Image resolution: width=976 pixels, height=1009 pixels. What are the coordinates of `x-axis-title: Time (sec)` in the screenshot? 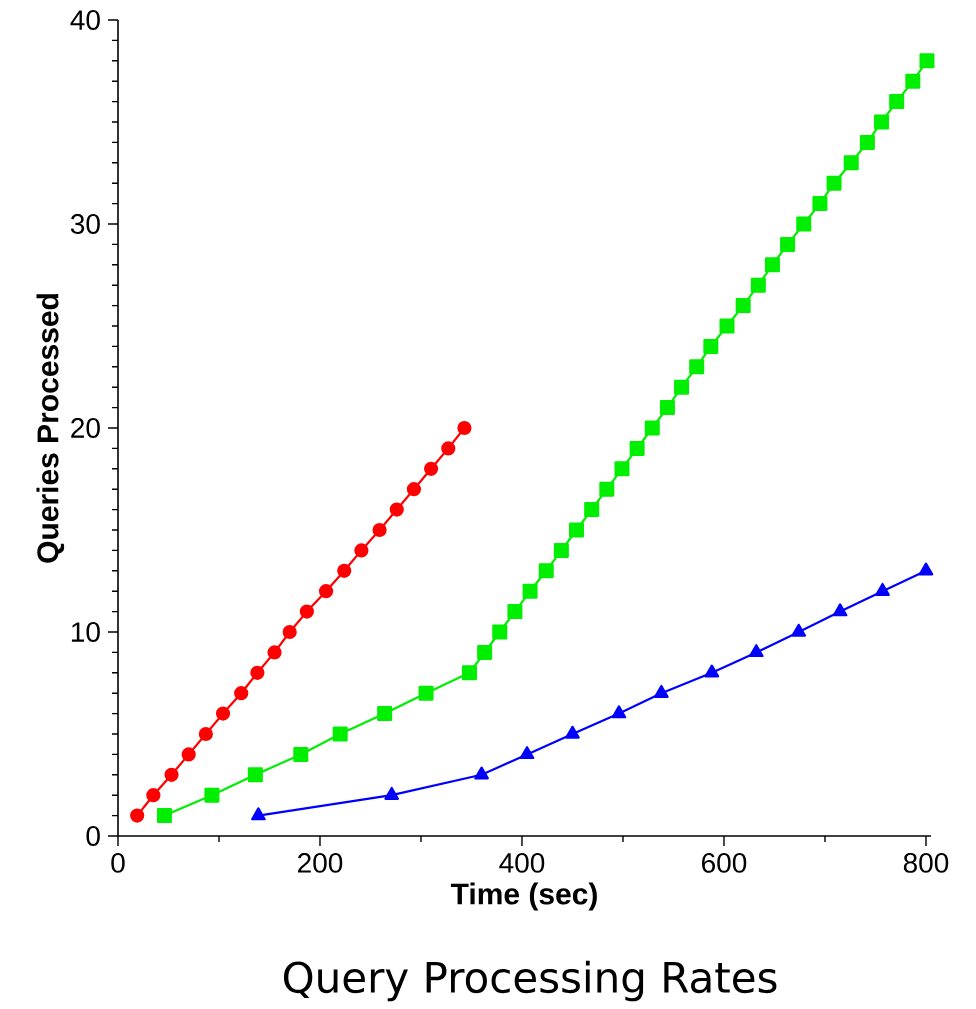 It's located at (523, 896).